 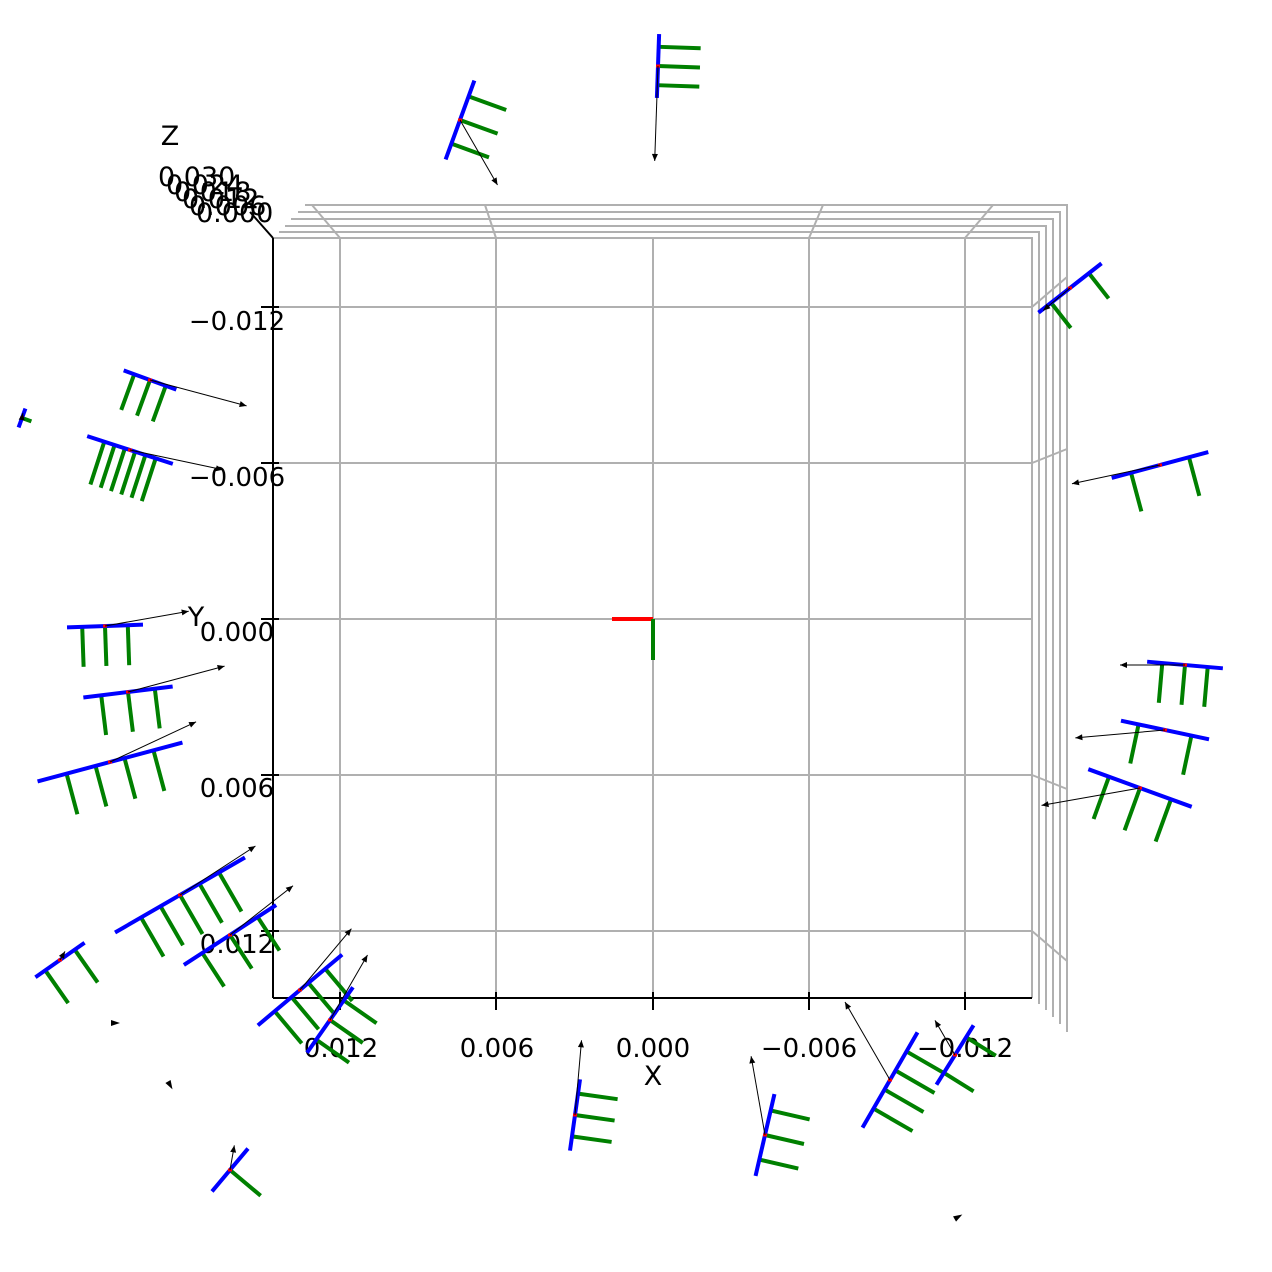 I want to click on x-axis-label: X, so click(x=653, y=1076).